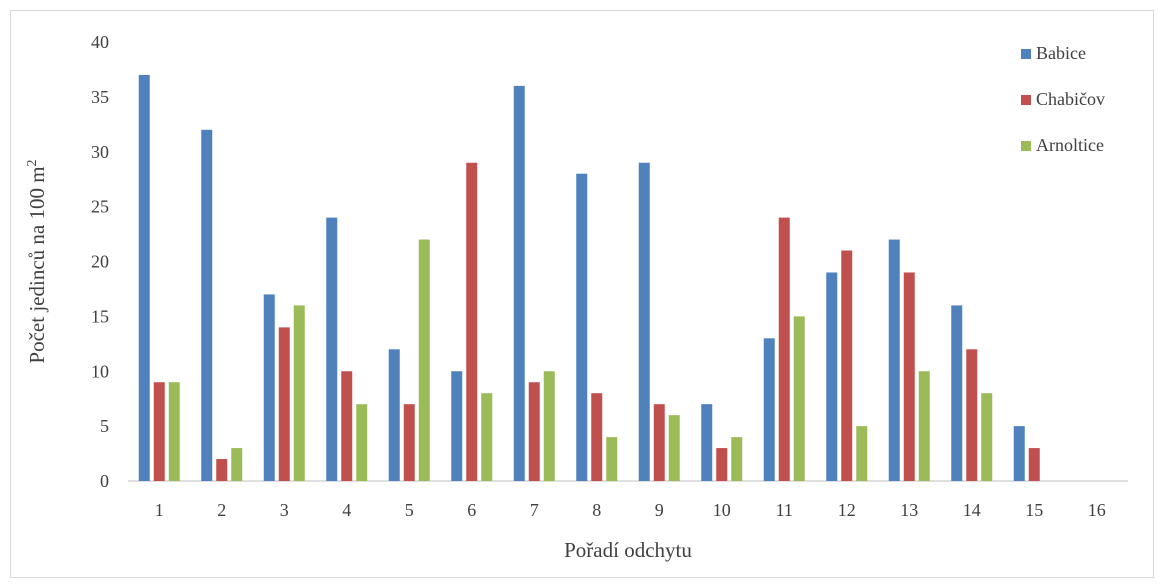  Describe the element at coordinates (1034, 510) in the screenshot. I see `x-tick-label: 15` at that location.